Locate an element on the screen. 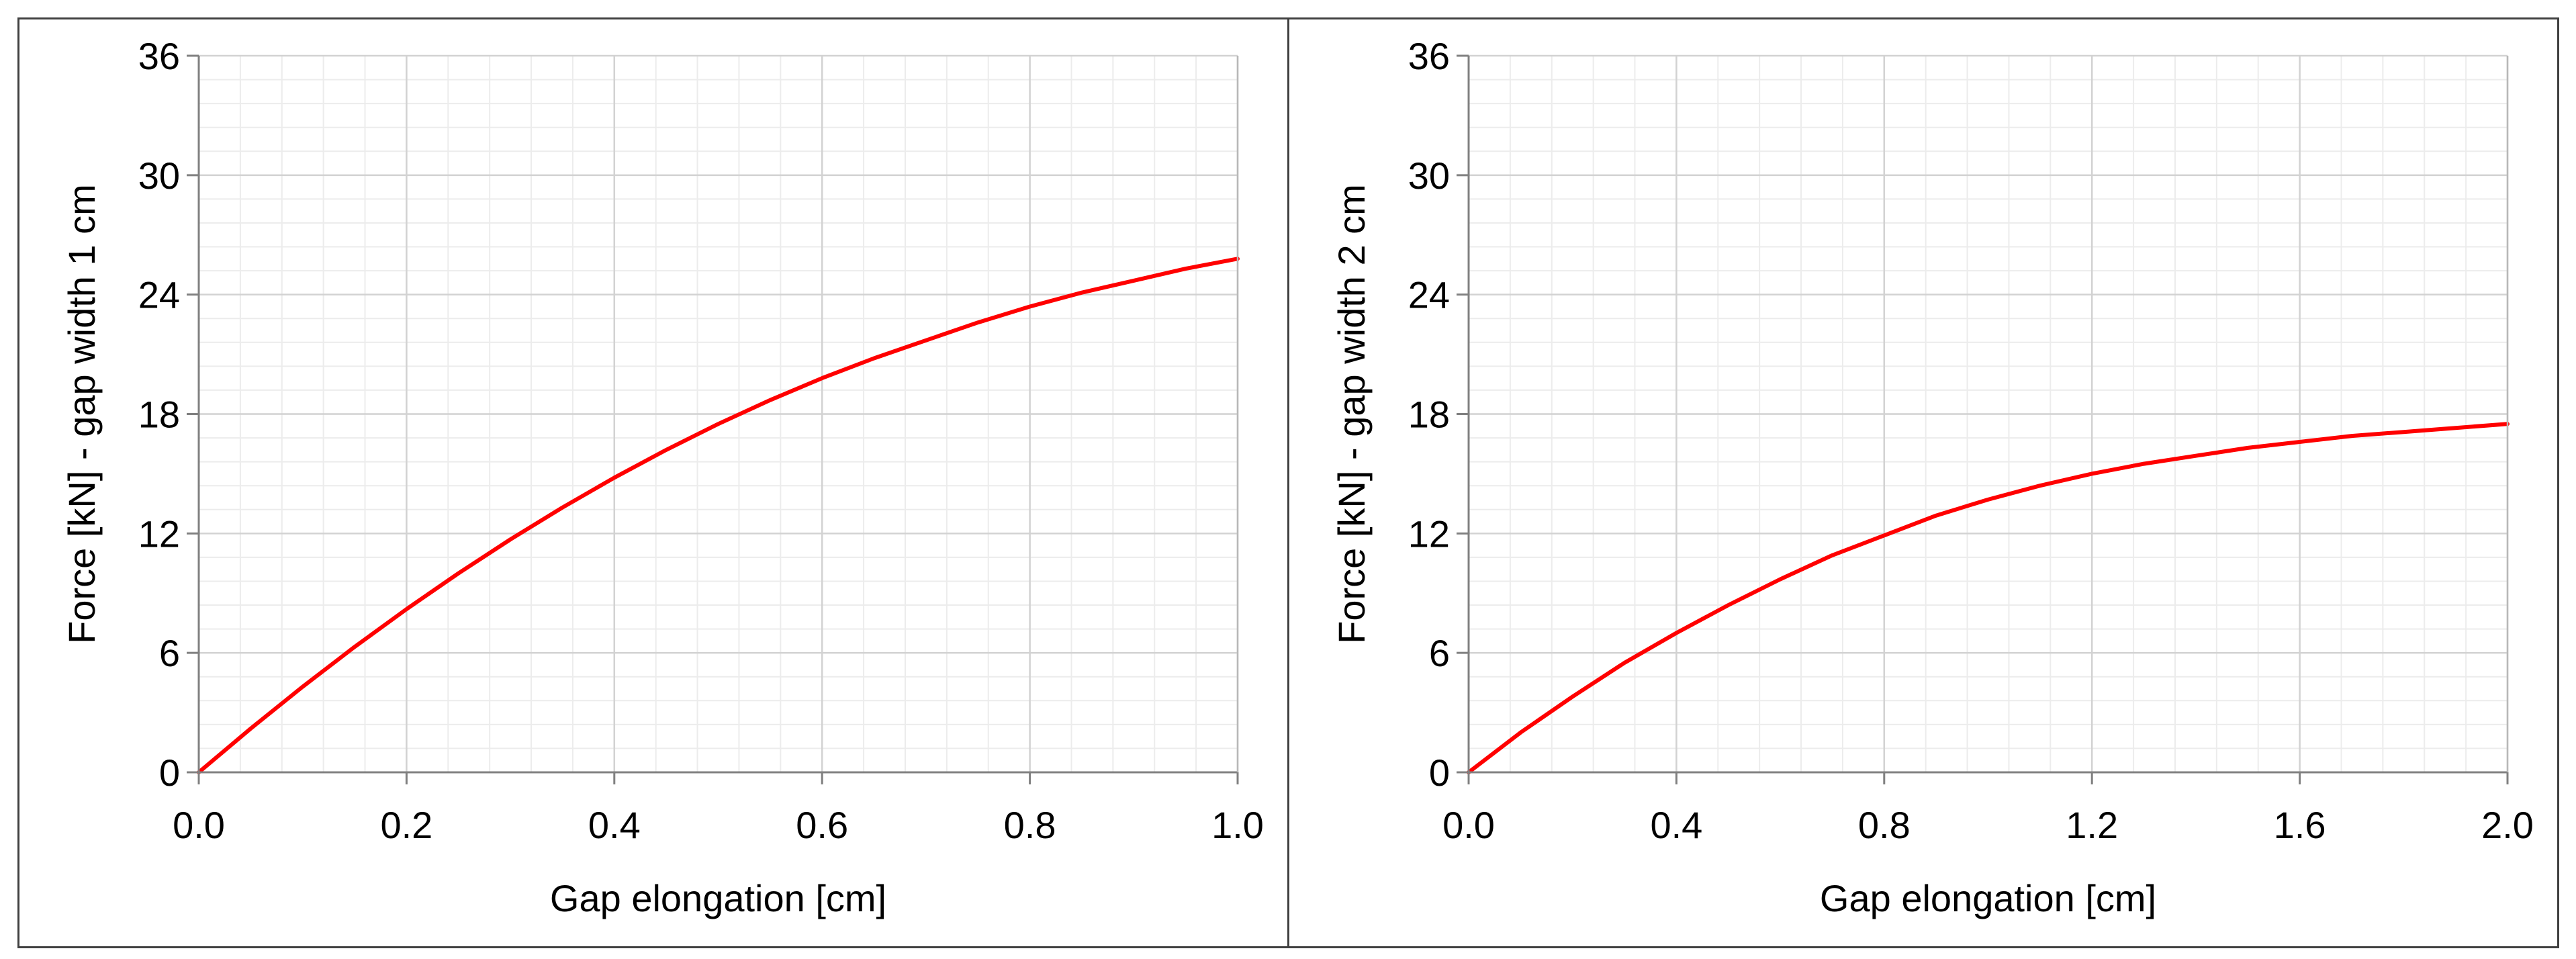 This screenshot has width=2576, height=959. x-tick-labels: 0.0 0.2 0.4 0.6 0.8 1.0 is located at coordinates (718, 825).